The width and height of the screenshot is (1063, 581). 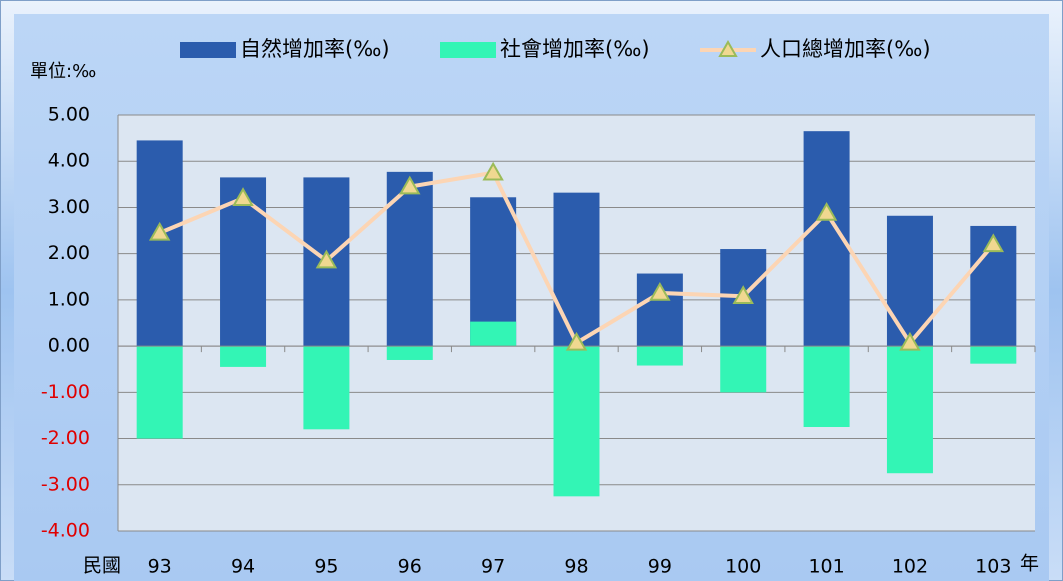 I want to click on y-tick-label: -1.00, so click(x=65, y=392).